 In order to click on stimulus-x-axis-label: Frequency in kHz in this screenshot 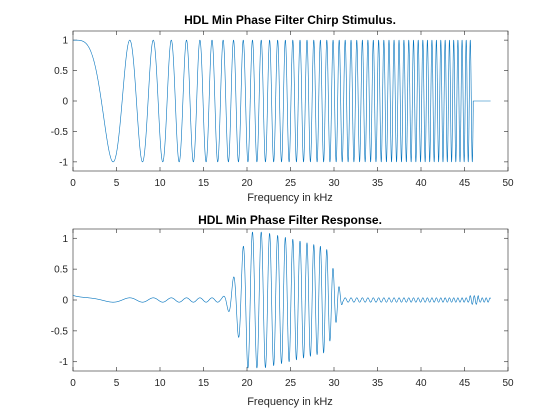, I will do `click(290, 198)`.